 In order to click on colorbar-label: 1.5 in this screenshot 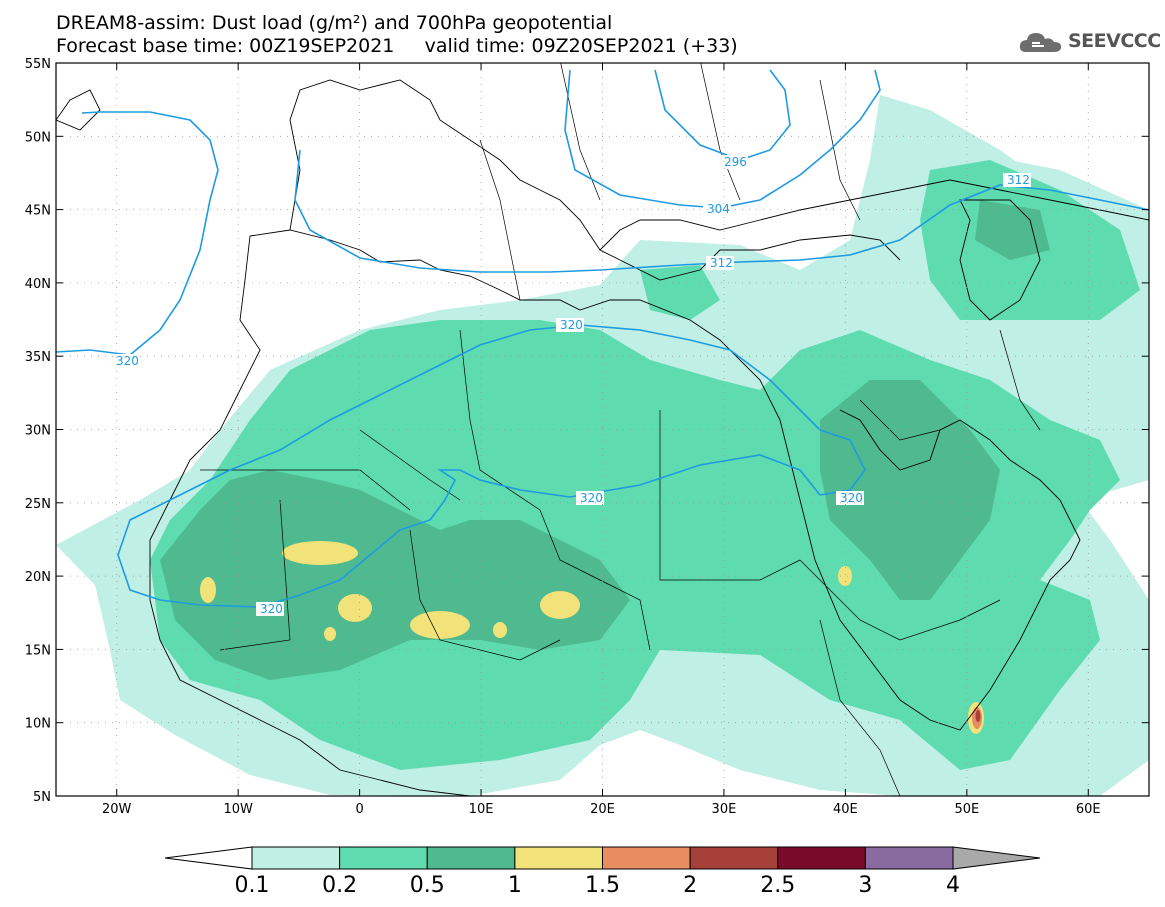, I will do `click(602, 885)`.